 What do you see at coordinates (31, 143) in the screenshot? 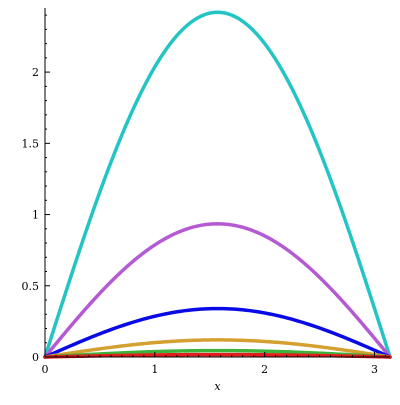
I see `y-tick-label: 1.5` at bounding box center [31, 143].